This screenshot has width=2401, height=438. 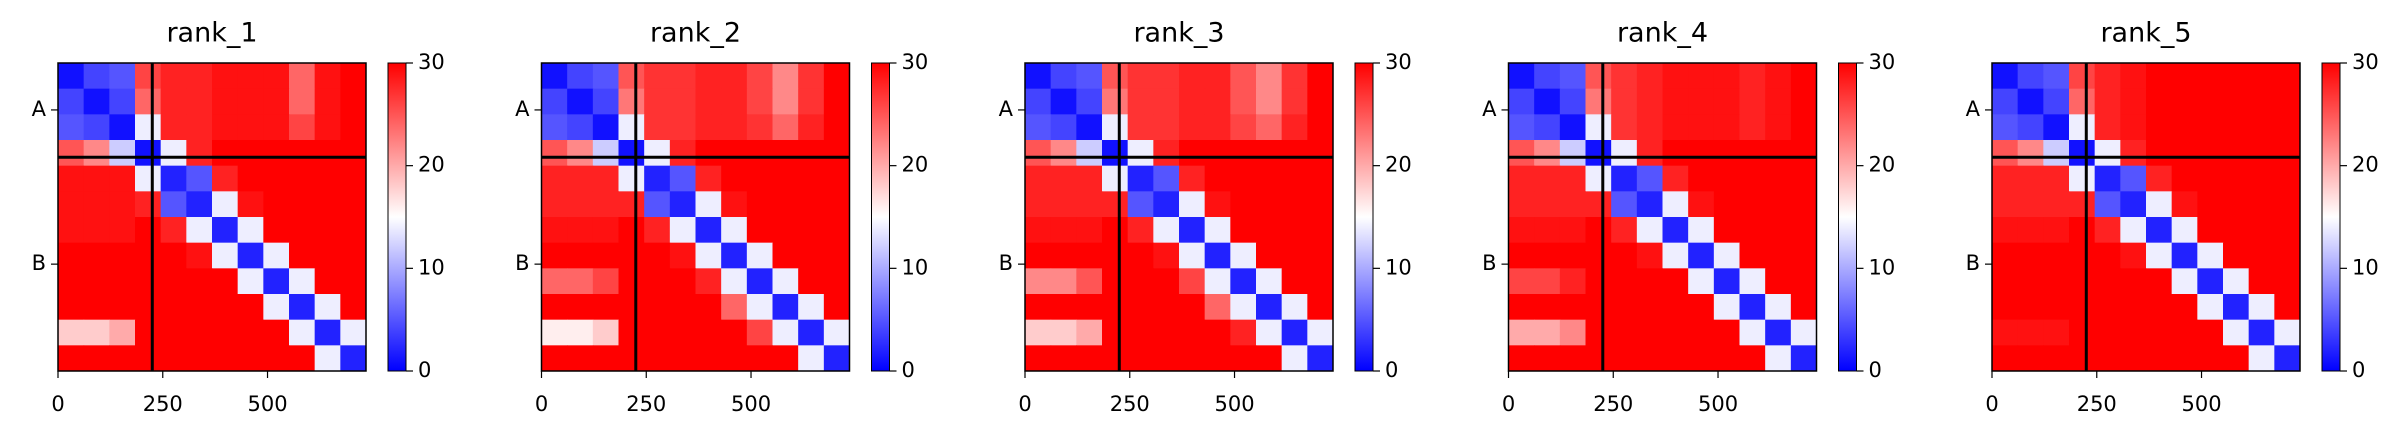 What do you see at coordinates (522, 109) in the screenshot?
I see `y-tick-label: A` at bounding box center [522, 109].